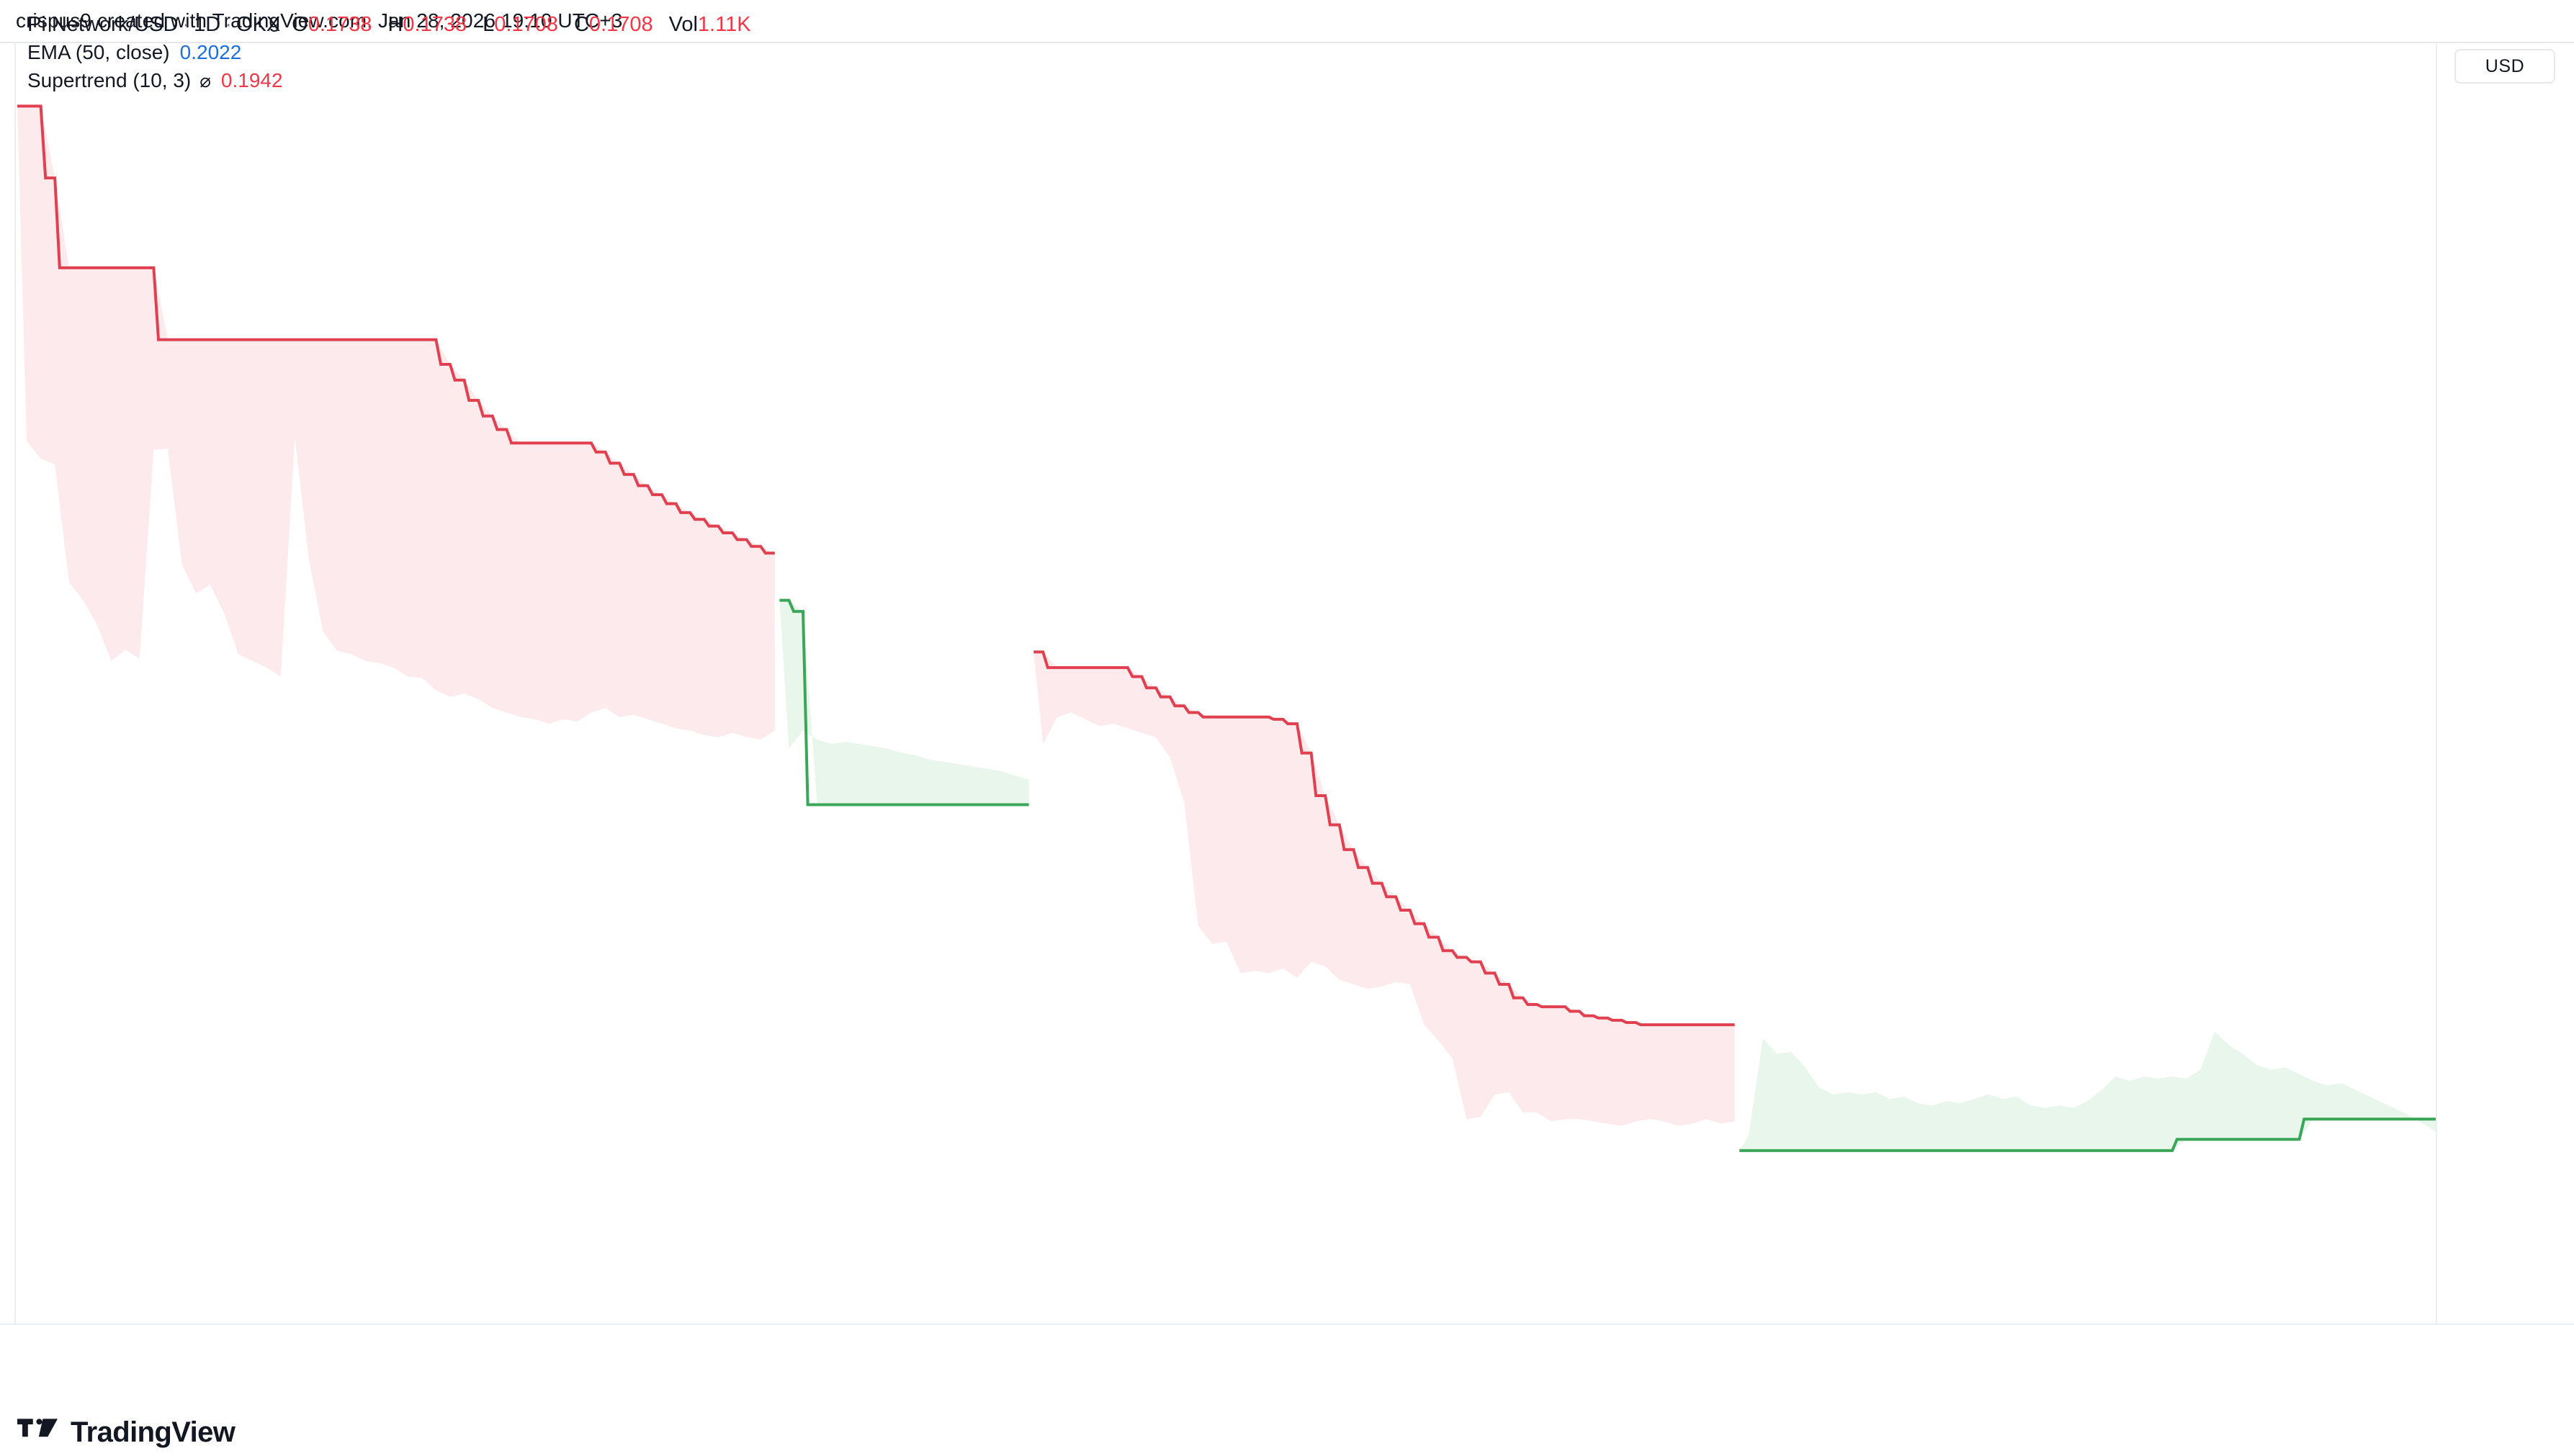 The width and height of the screenshot is (2574, 1456). I want to click on legend-ema-value: 0.2022, so click(211, 52).